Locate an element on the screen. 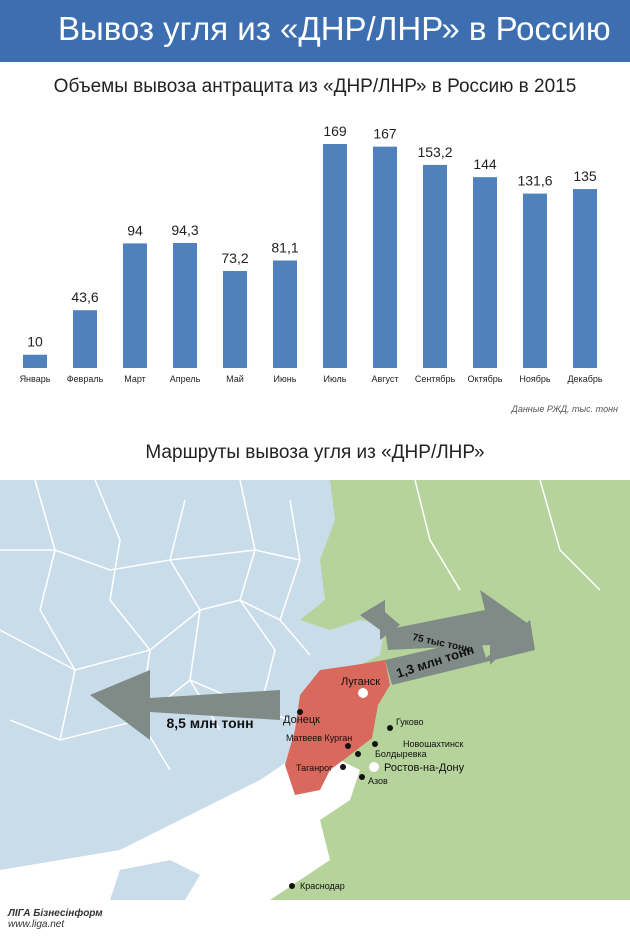 The width and height of the screenshot is (630, 946). gukovo-label: Гуково is located at coordinates (410, 722).